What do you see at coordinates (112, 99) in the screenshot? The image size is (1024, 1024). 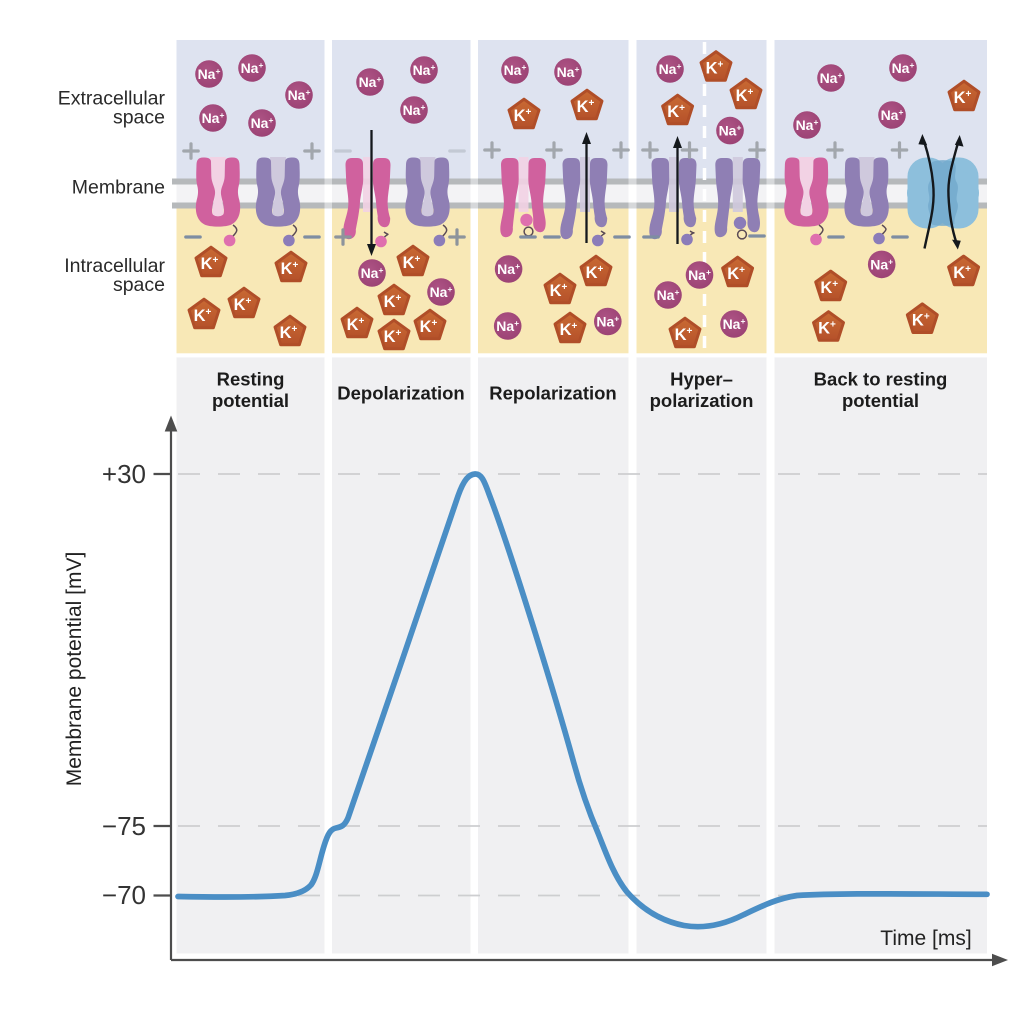 I see `svg-text: Extracellular` at bounding box center [112, 99].